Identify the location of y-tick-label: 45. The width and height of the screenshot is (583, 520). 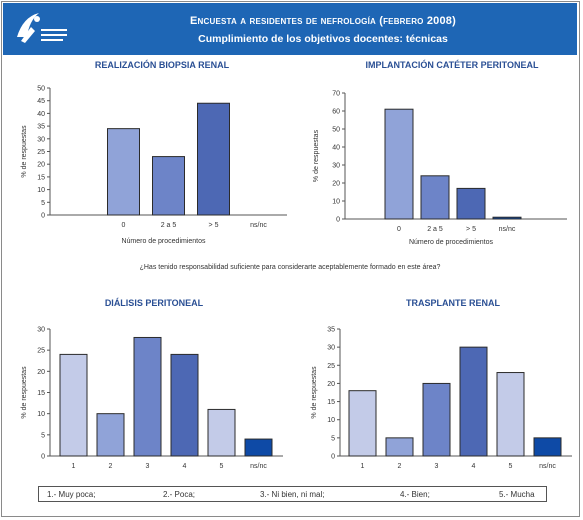
(41, 101).